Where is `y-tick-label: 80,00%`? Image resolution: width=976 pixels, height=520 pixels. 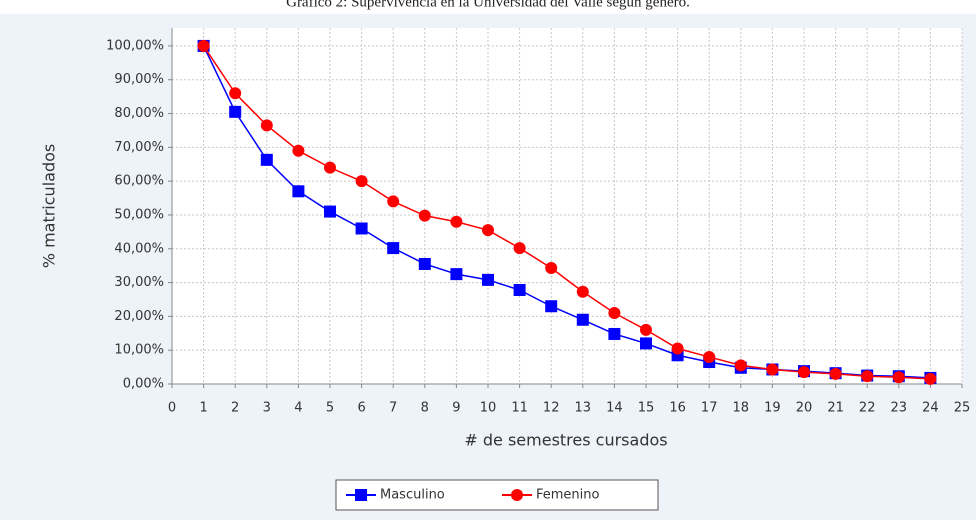 y-tick-label: 80,00% is located at coordinates (139, 113).